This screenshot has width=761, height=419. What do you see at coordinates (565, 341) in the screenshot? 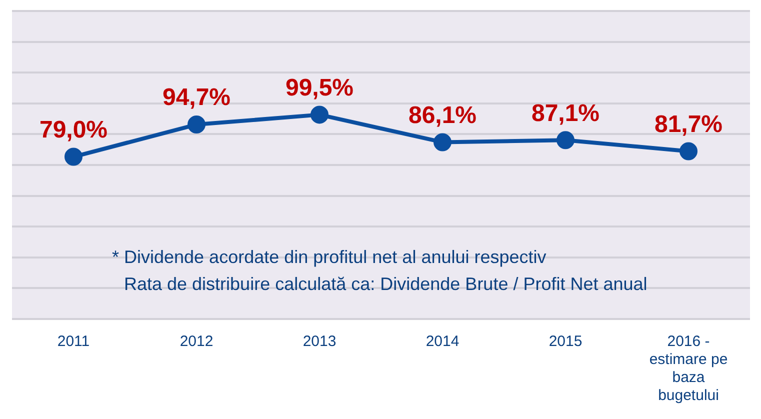
I see `x-tick-label: 2015` at bounding box center [565, 341].